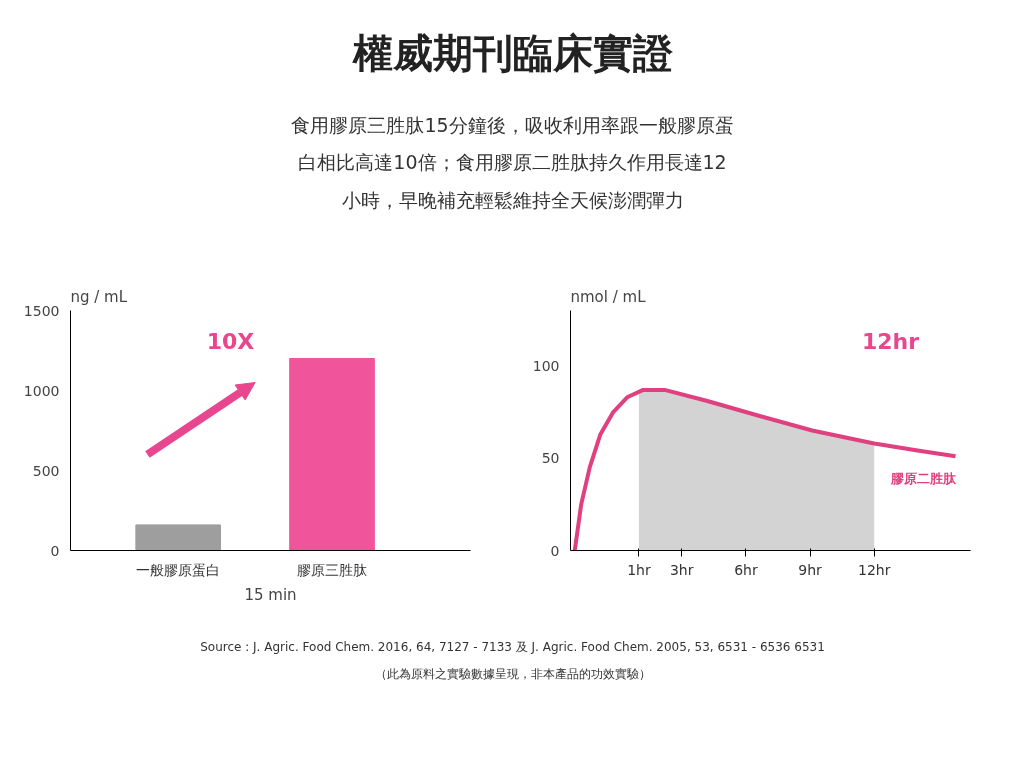 Image resolution: width=1024 pixels, height=782 pixels. I want to click on y-tick-label: 500, so click(46, 470).